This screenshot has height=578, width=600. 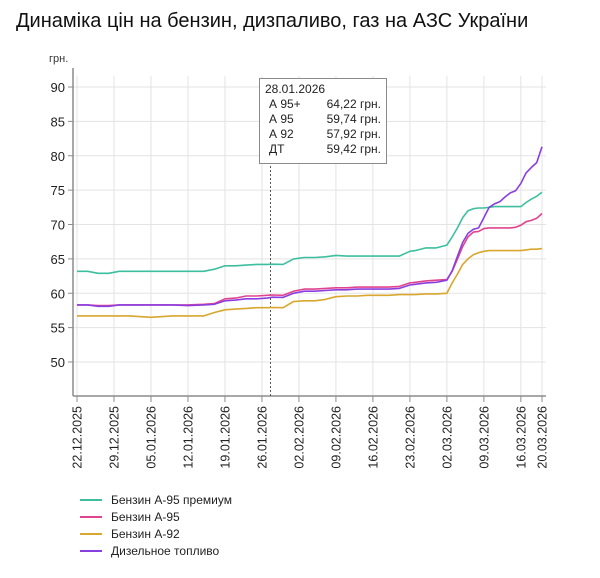 What do you see at coordinates (156, 516) in the screenshot?
I see `legend-item-a95: Бензин А-95` at bounding box center [156, 516].